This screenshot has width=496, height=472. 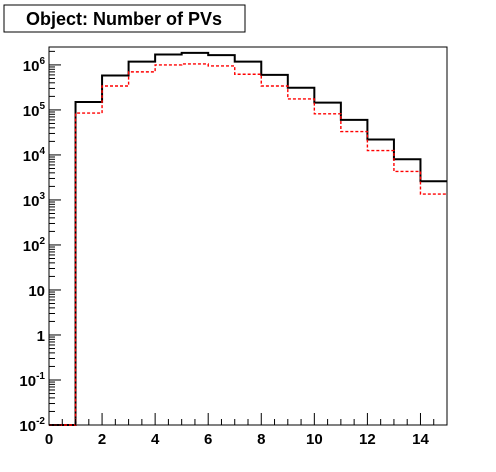 I want to click on y-tick-label: 1, so click(x=41, y=336).